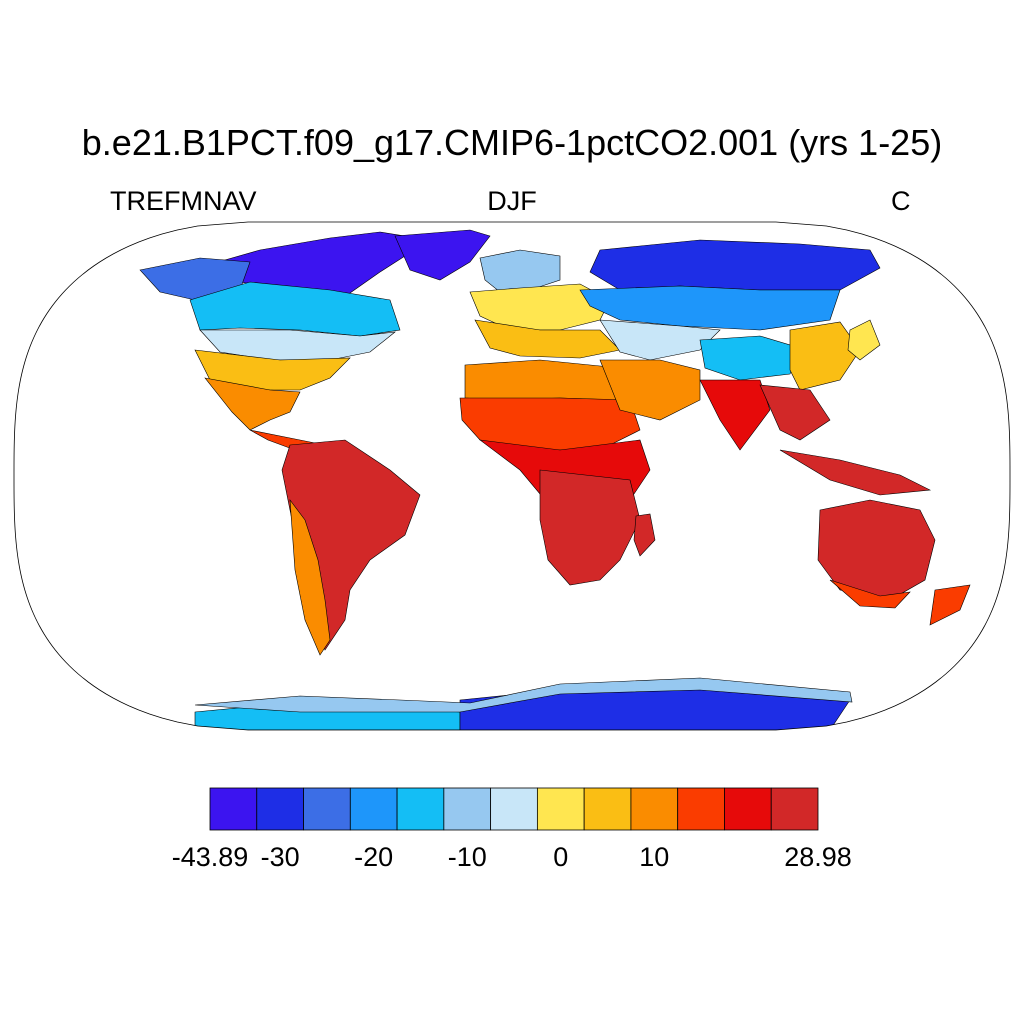  Describe the element at coordinates (864, 340) in the screenshot. I see `japan-region` at that location.